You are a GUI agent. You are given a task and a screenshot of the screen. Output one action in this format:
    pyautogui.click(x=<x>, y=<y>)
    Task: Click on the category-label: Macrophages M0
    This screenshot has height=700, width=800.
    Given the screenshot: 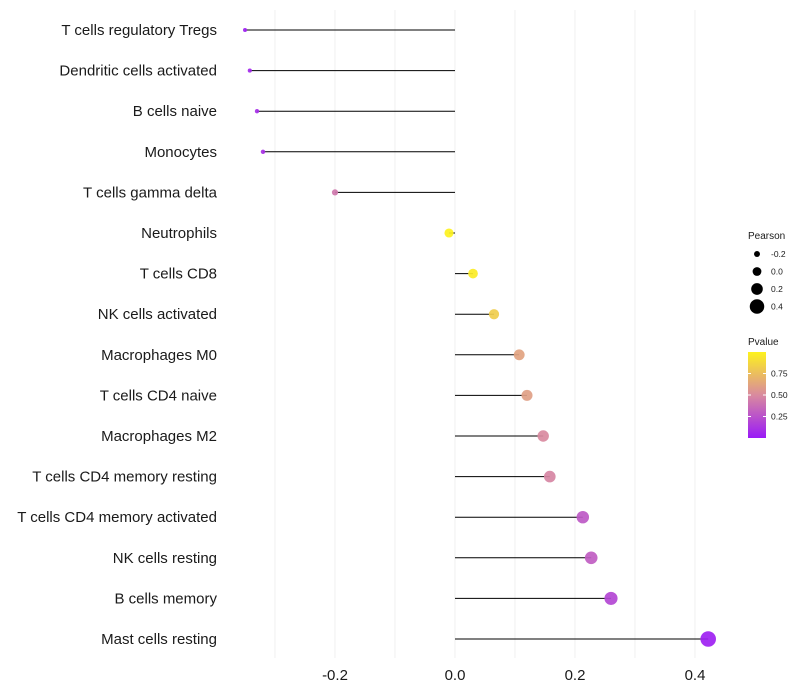 What is the action you would take?
    pyautogui.click(x=159, y=355)
    